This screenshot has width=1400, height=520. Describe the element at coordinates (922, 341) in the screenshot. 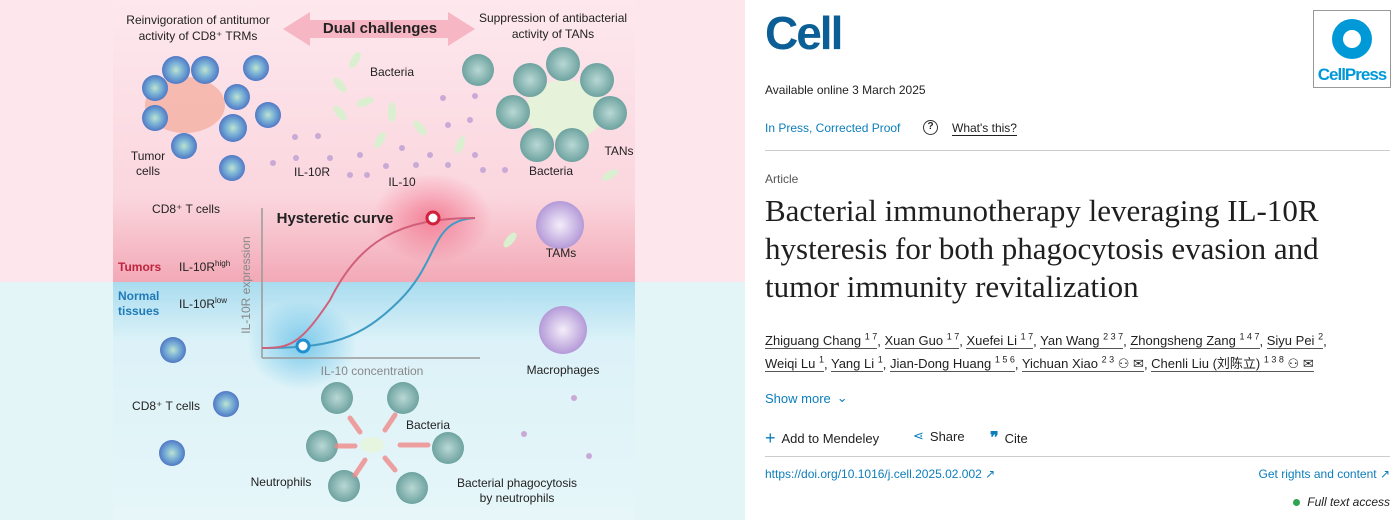

I see `author-link: Xuan Guo 1 7` at that location.